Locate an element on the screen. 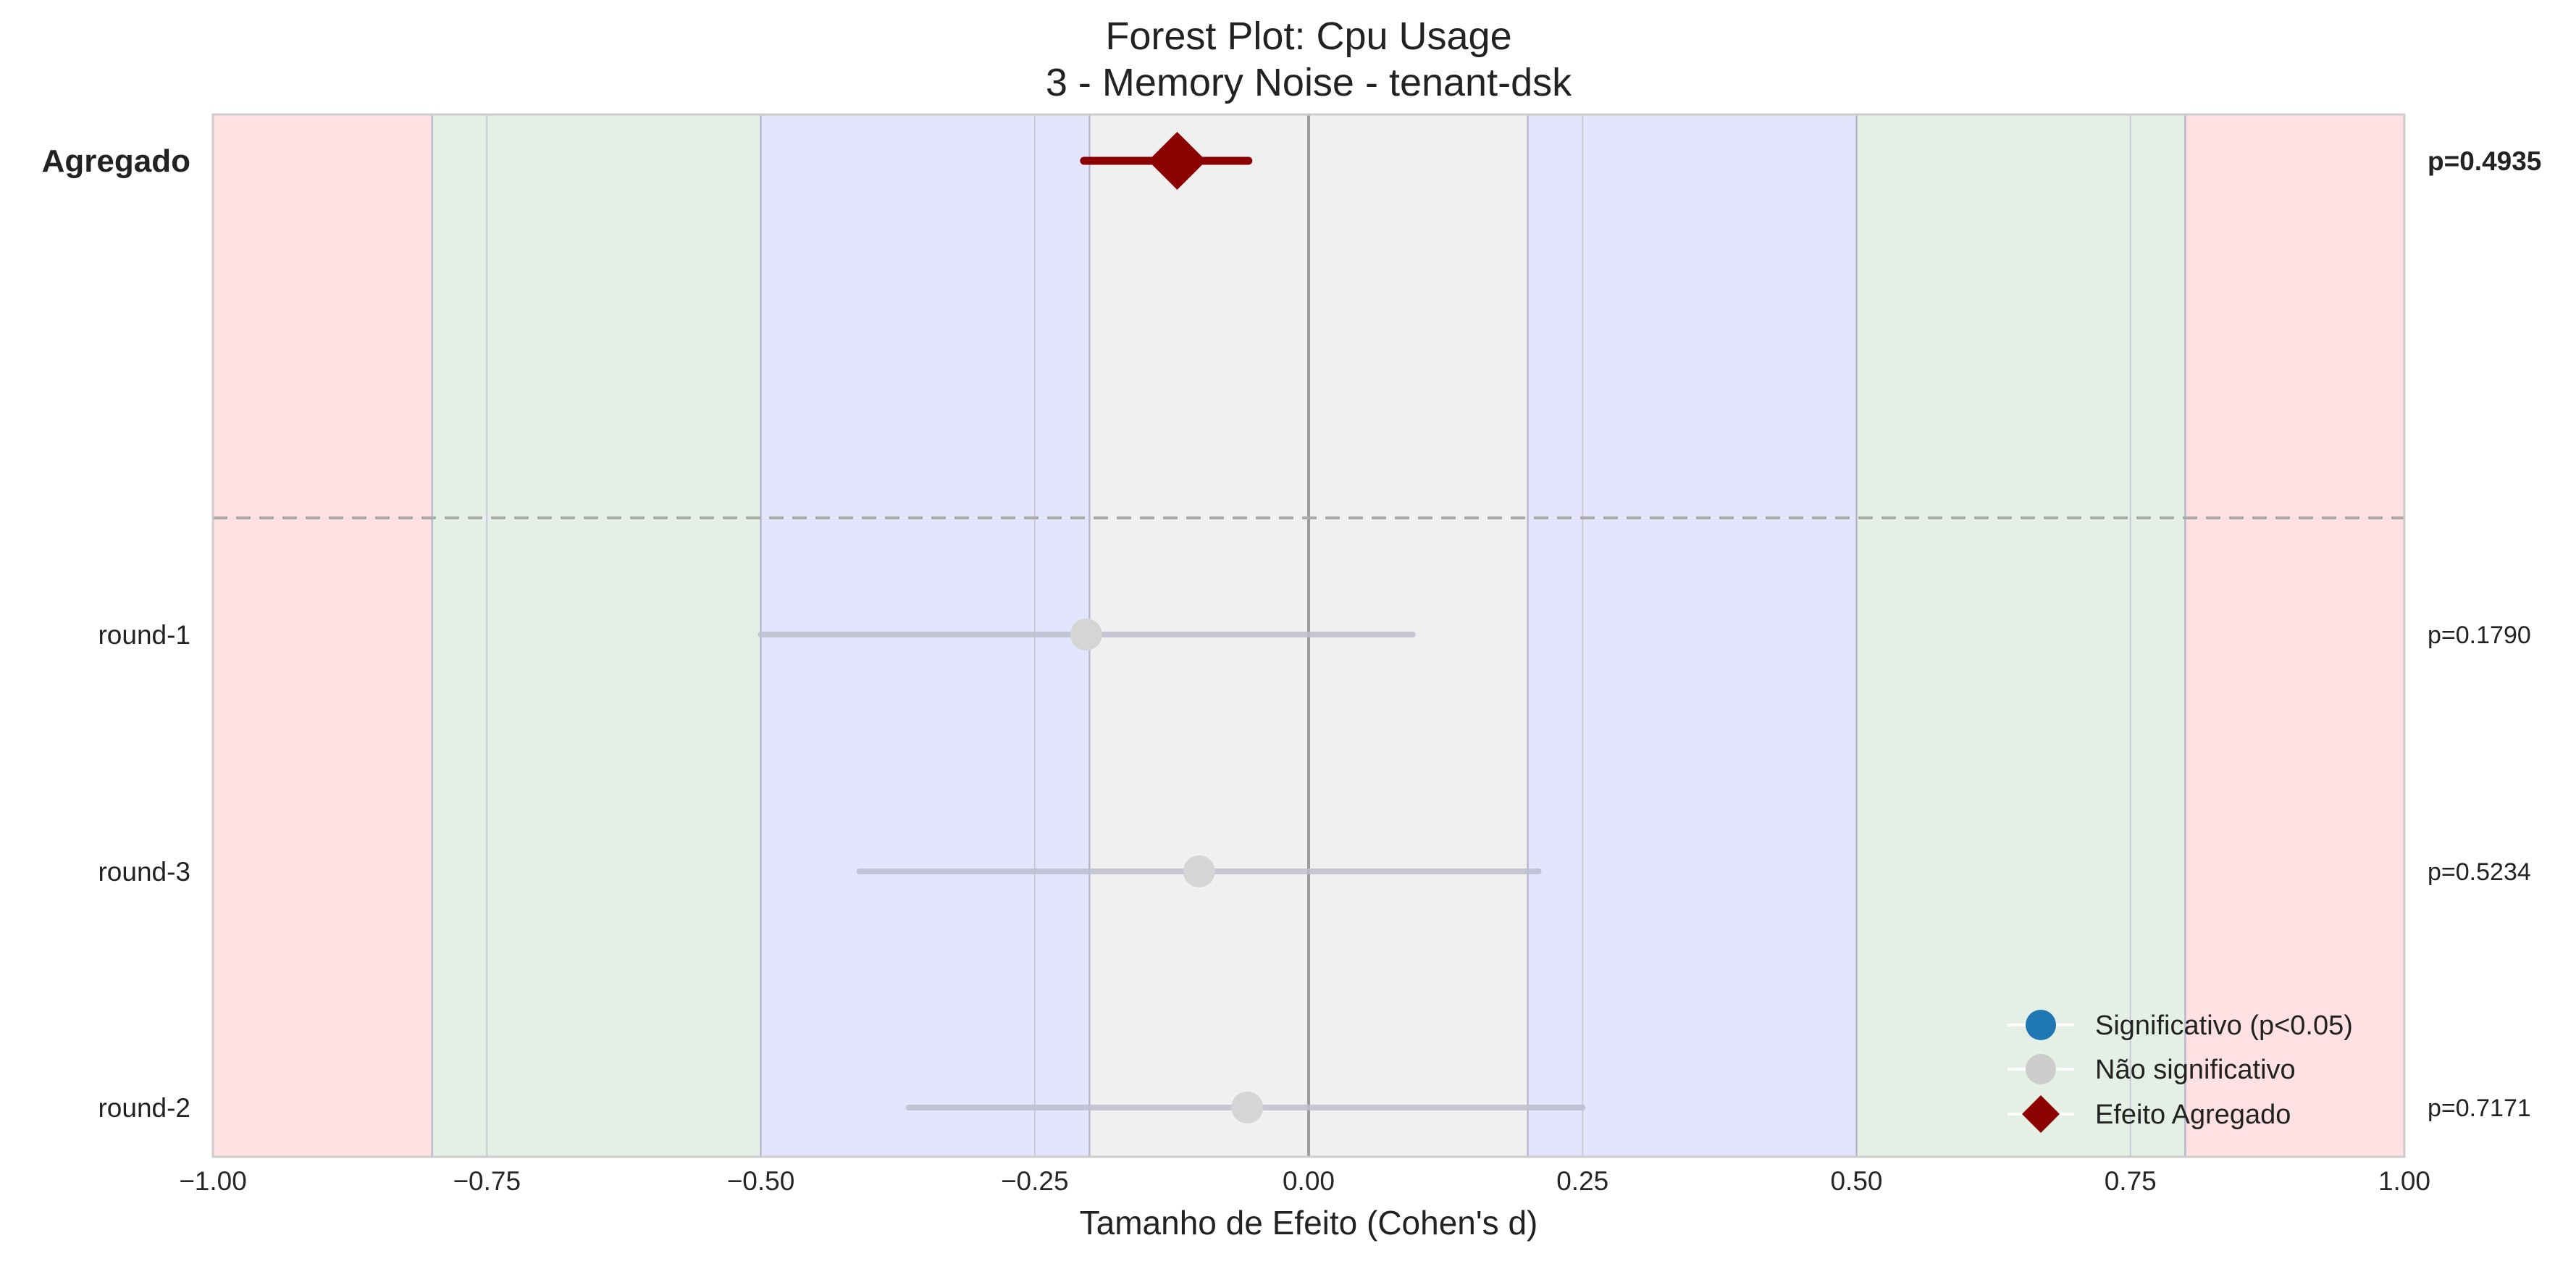  study-row-round-3: round-3 p=0.5234 is located at coordinates (1314, 871).